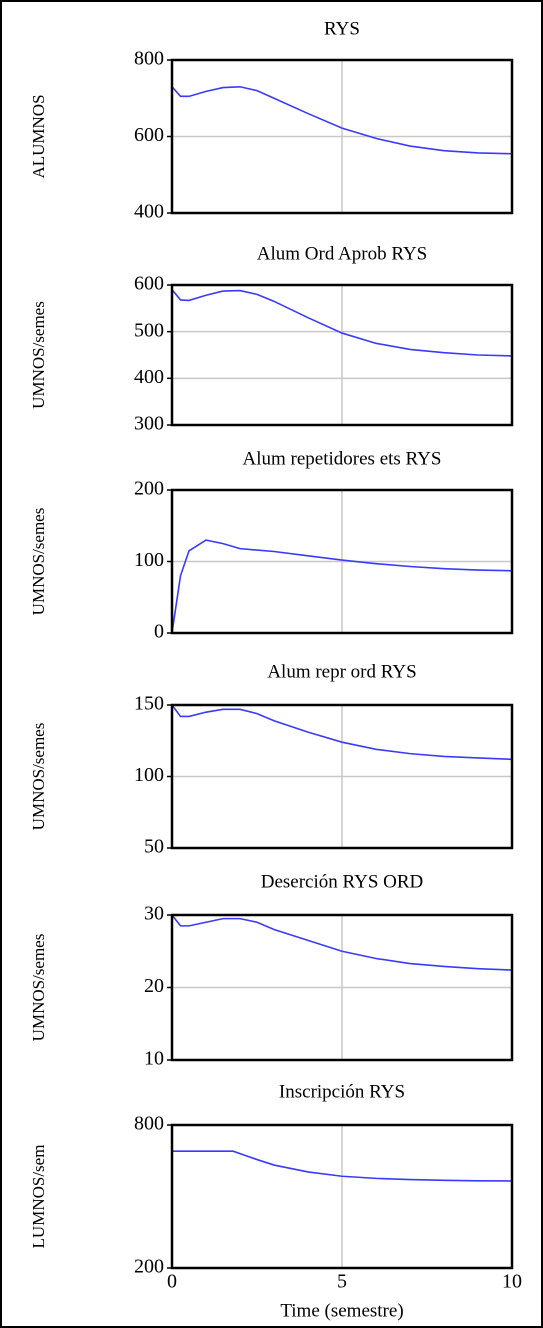  Describe the element at coordinates (512, 1282) in the screenshot. I see `x-tick-label: 10` at that location.